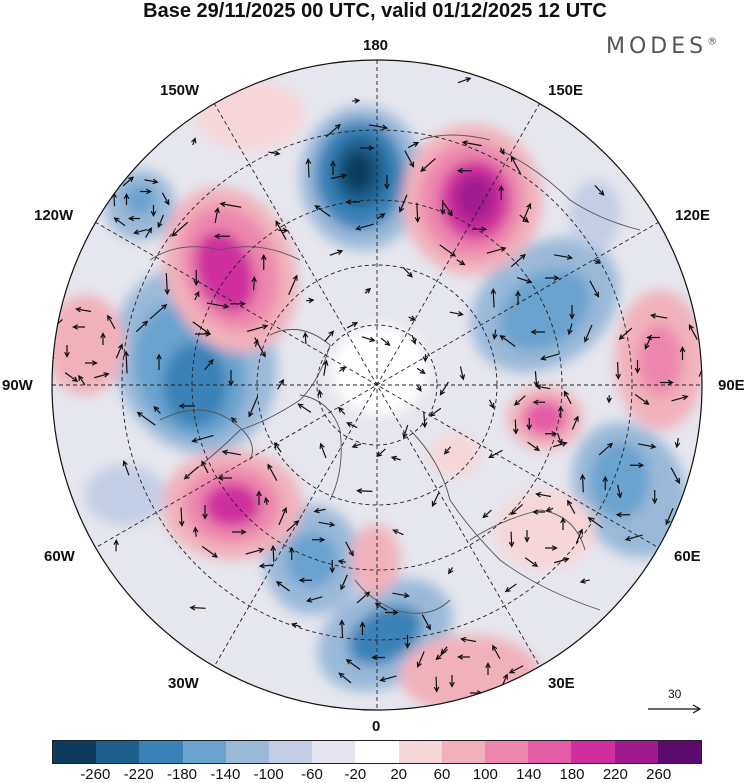 This screenshot has height=783, width=750. I want to click on lon-label-150e: 150E, so click(566, 90).